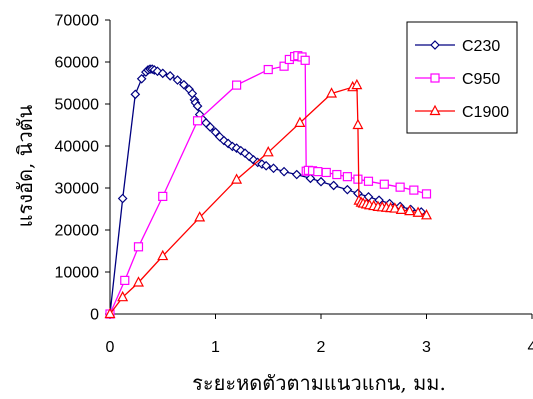 This screenshot has height=399, width=533. What do you see at coordinates (481, 79) in the screenshot?
I see `legend-label: C950` at bounding box center [481, 79].